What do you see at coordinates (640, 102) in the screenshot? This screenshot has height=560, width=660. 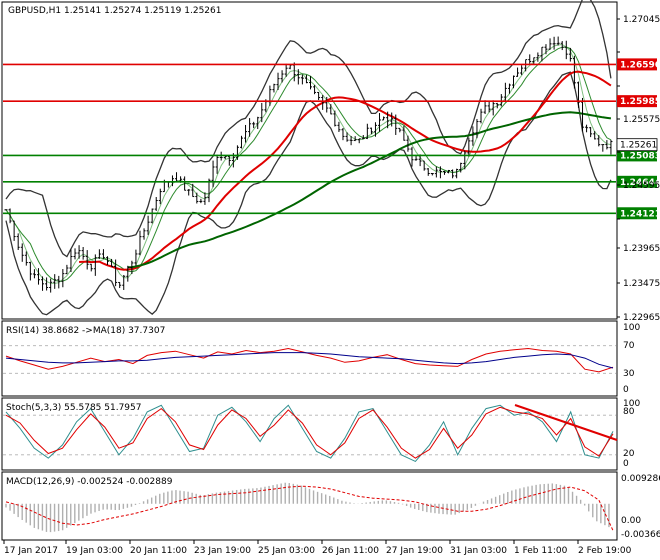 I see `level-label: 1.25985` at bounding box center [640, 102].